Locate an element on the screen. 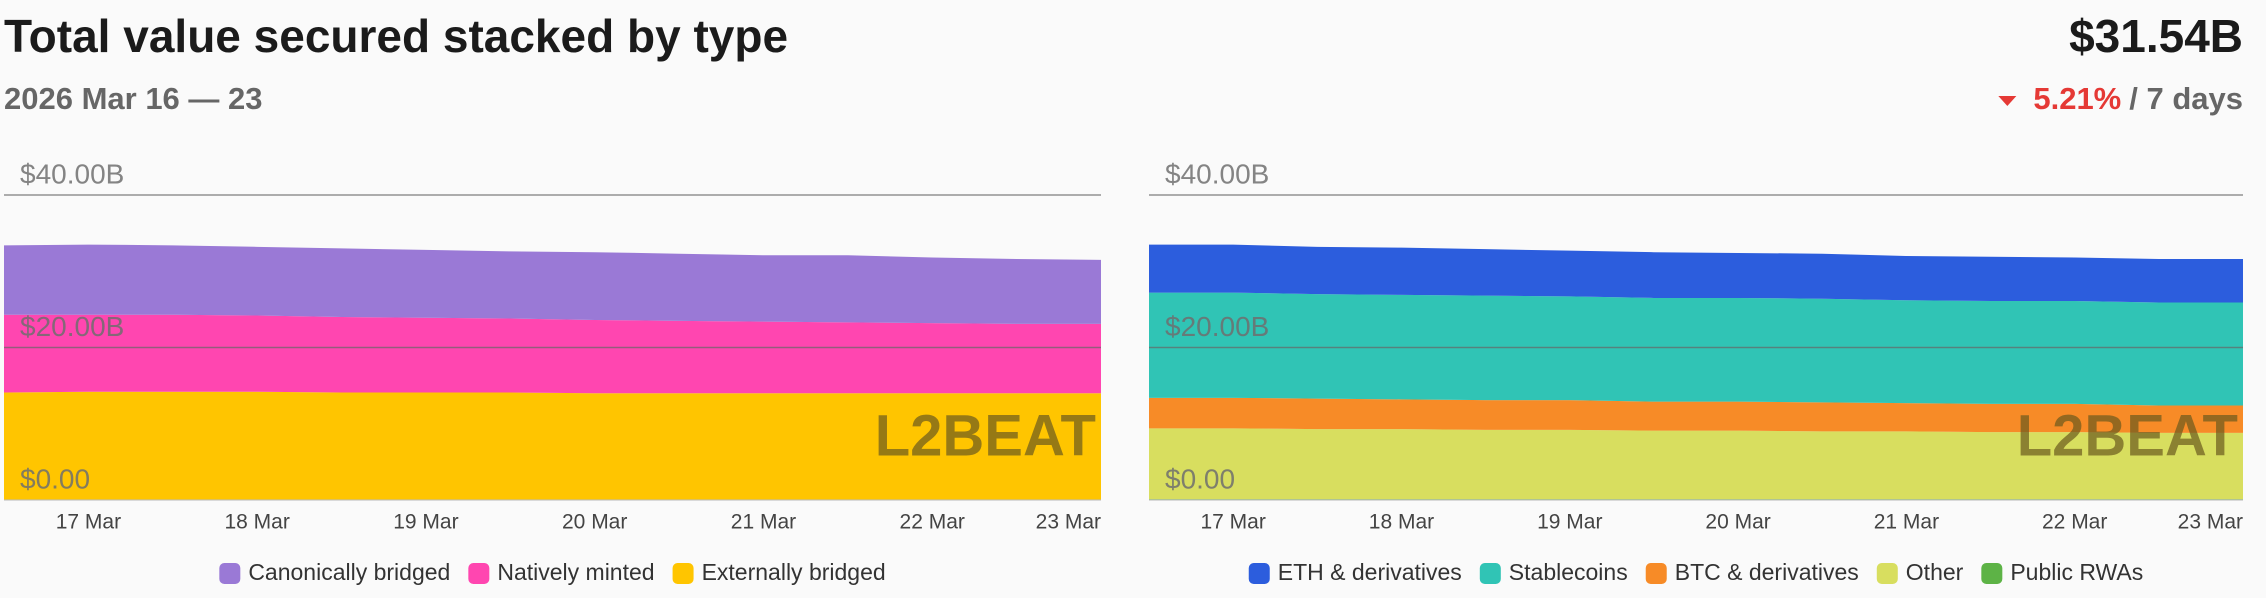 The image size is (2266, 598). subtitle: 2026 Mar 16 — 23 is located at coordinates (133, 98).